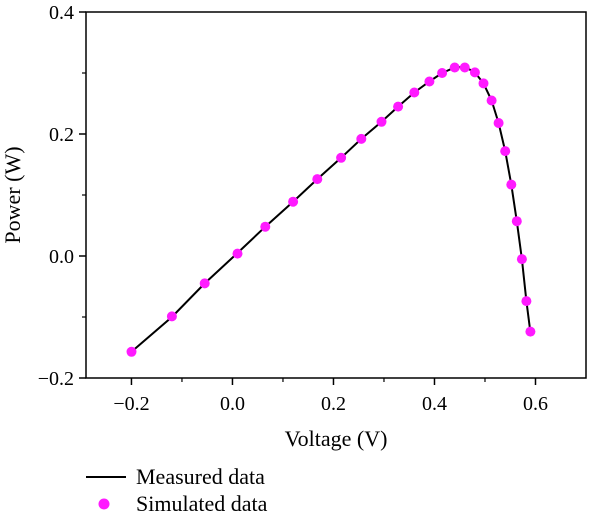 The image size is (600, 516). Describe the element at coordinates (434, 404) in the screenshot. I see `x-tick-label: 0.4` at that location.